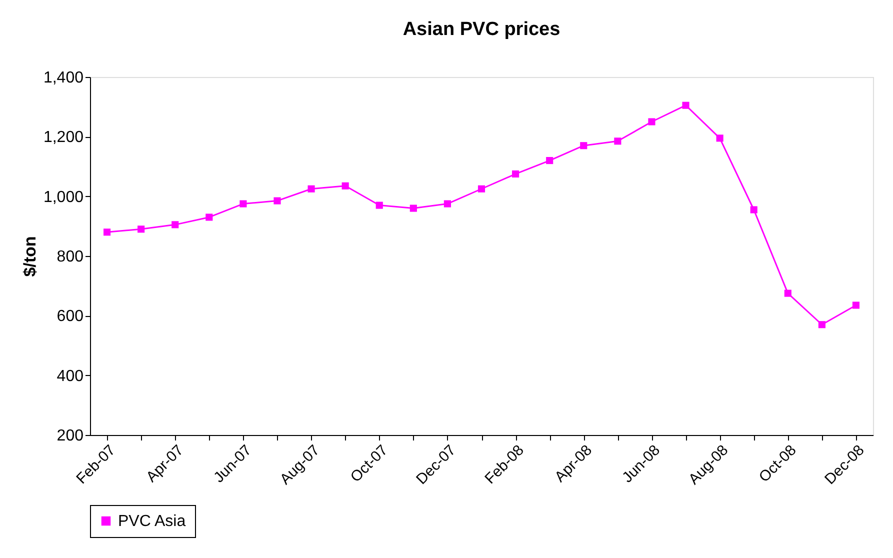 The image size is (893, 558). Describe the element at coordinates (70, 317) in the screenshot. I see `y-tick-label: 600` at that location.